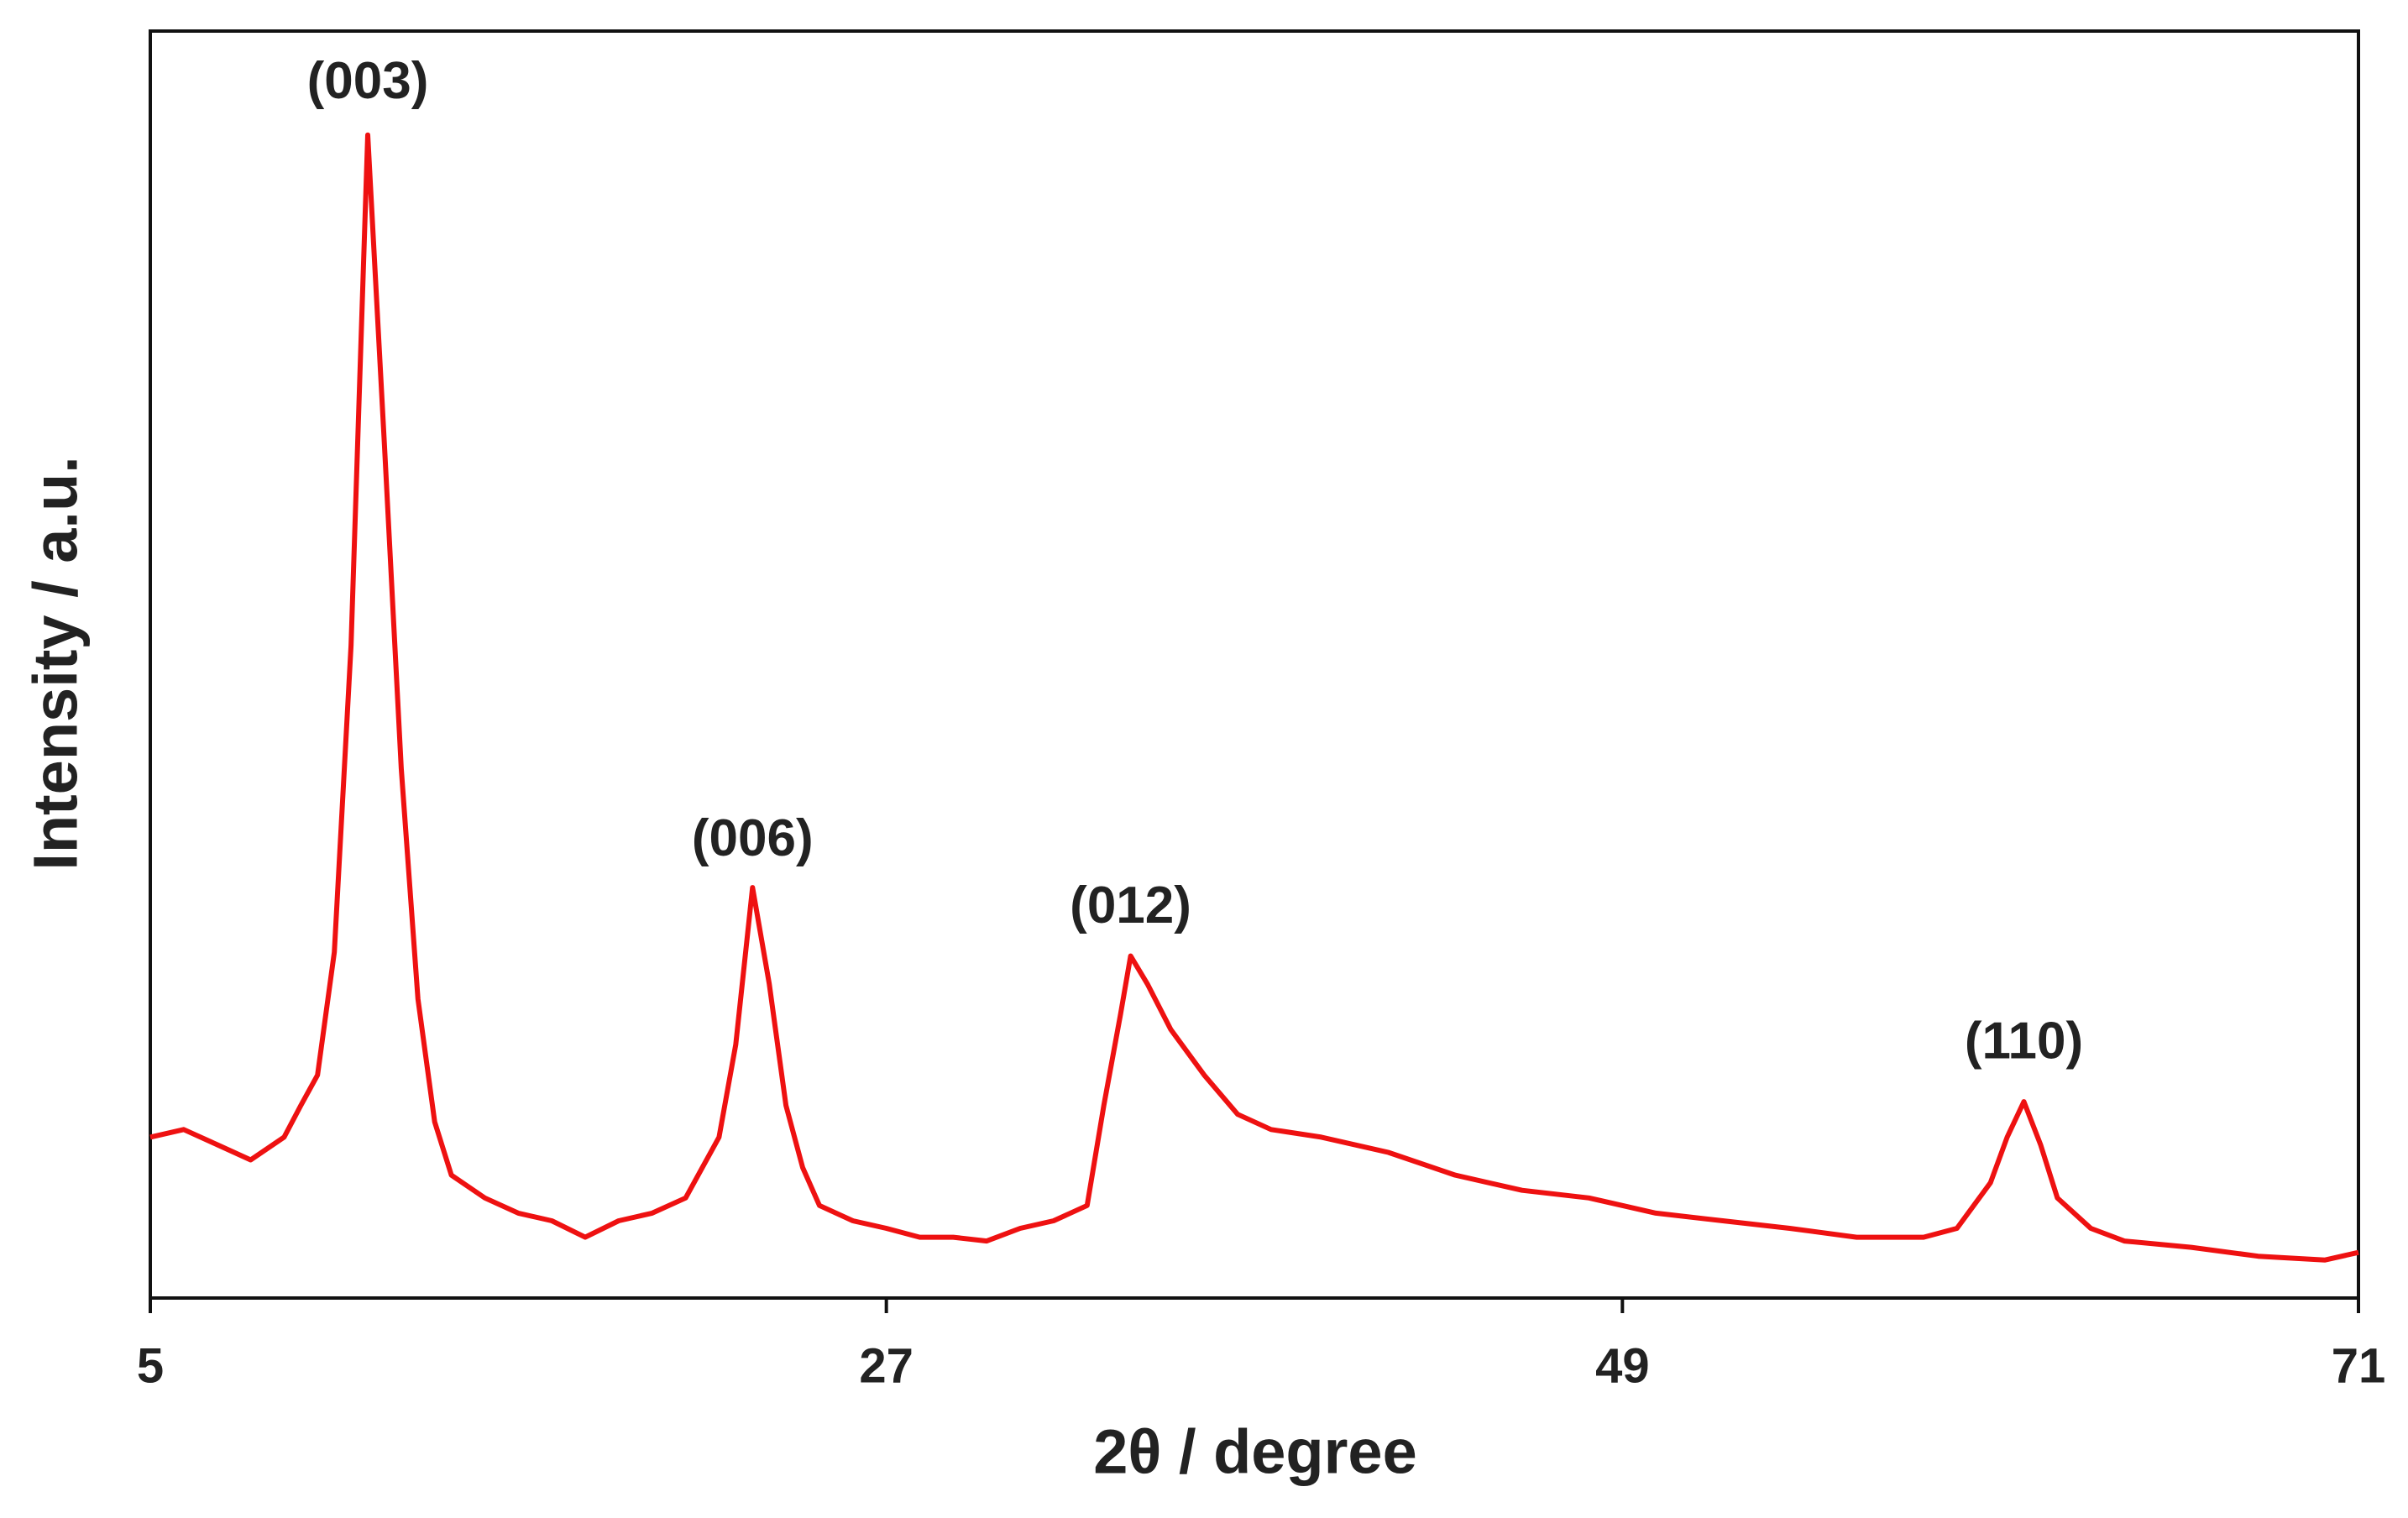 The width and height of the screenshot is (2408, 1518). I want to click on x-tick-label: 49, so click(1622, 1365).